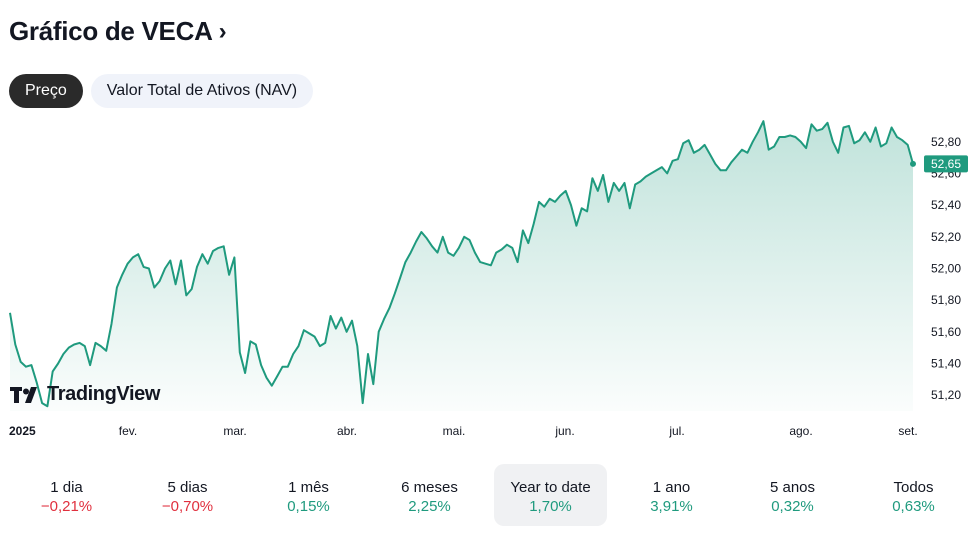  What do you see at coordinates (429, 487) in the screenshot?
I see `period-label: 6 meses` at bounding box center [429, 487].